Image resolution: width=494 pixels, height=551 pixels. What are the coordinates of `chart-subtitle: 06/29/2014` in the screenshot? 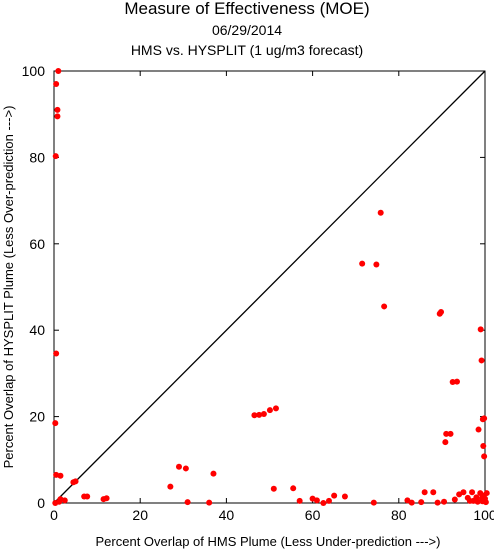 It's located at (247, 30).